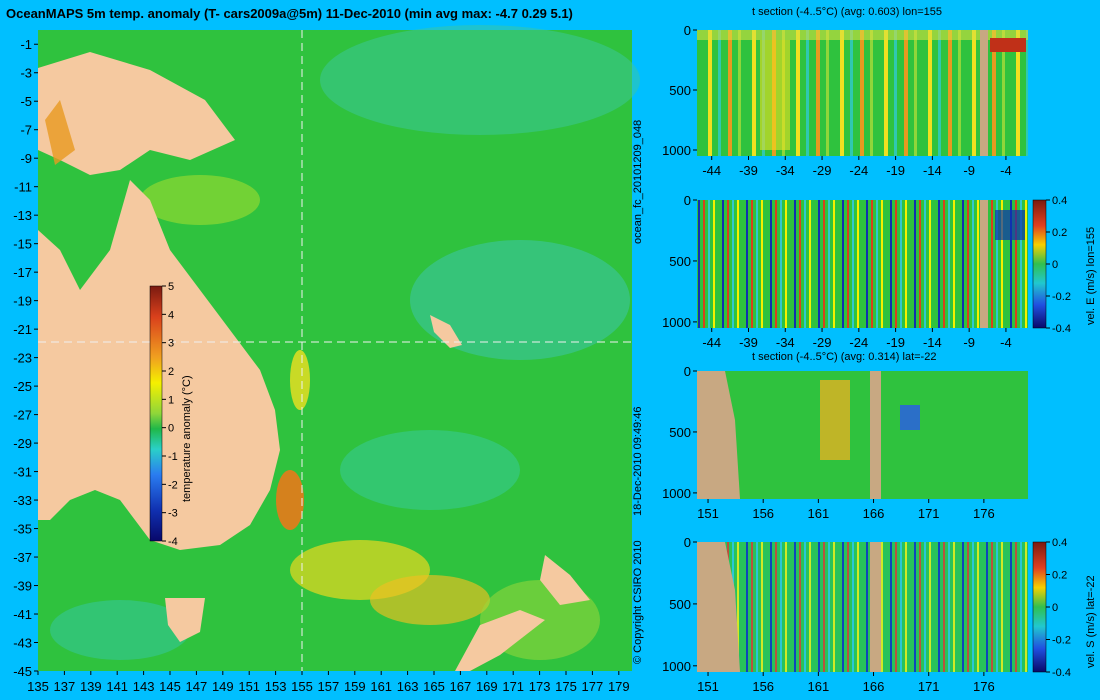 This screenshot has height=700, width=1100. Describe the element at coordinates (117, 686) in the screenshot. I see `map-x-tick-label: 141` at that location.